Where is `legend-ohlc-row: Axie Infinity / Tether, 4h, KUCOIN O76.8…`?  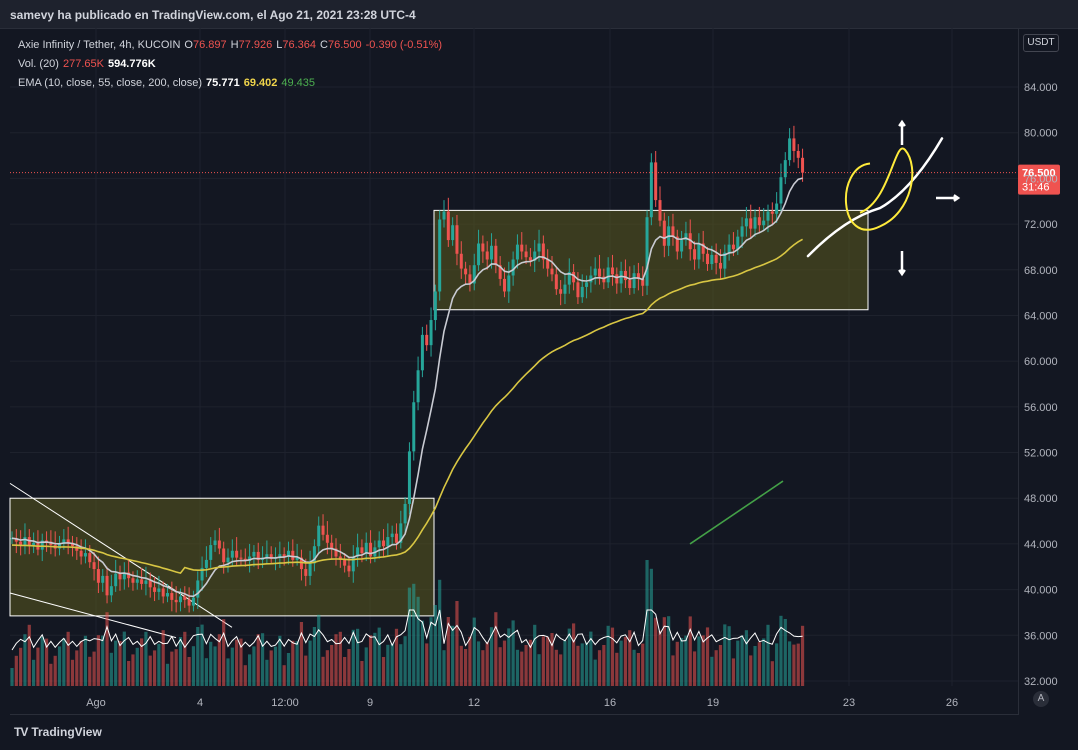 legend-ohlc-row: Axie Infinity / Tether, 4h, KUCOIN O76.8… is located at coordinates (230, 45).